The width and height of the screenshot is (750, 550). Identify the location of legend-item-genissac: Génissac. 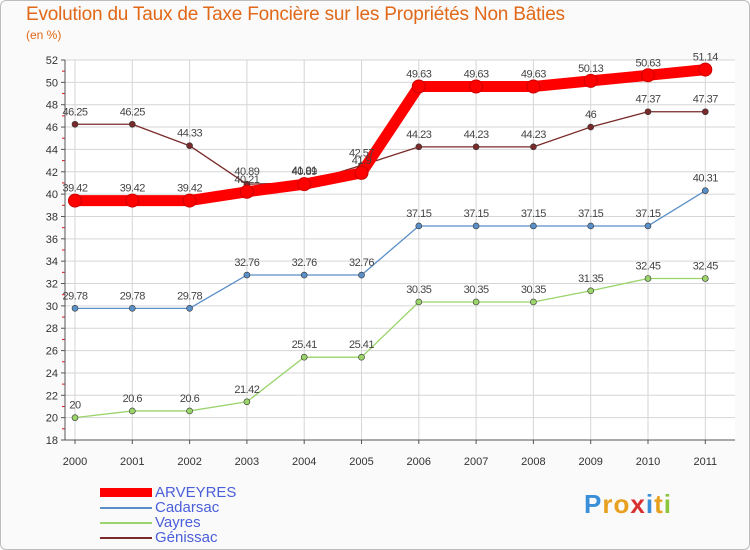
(168, 537).